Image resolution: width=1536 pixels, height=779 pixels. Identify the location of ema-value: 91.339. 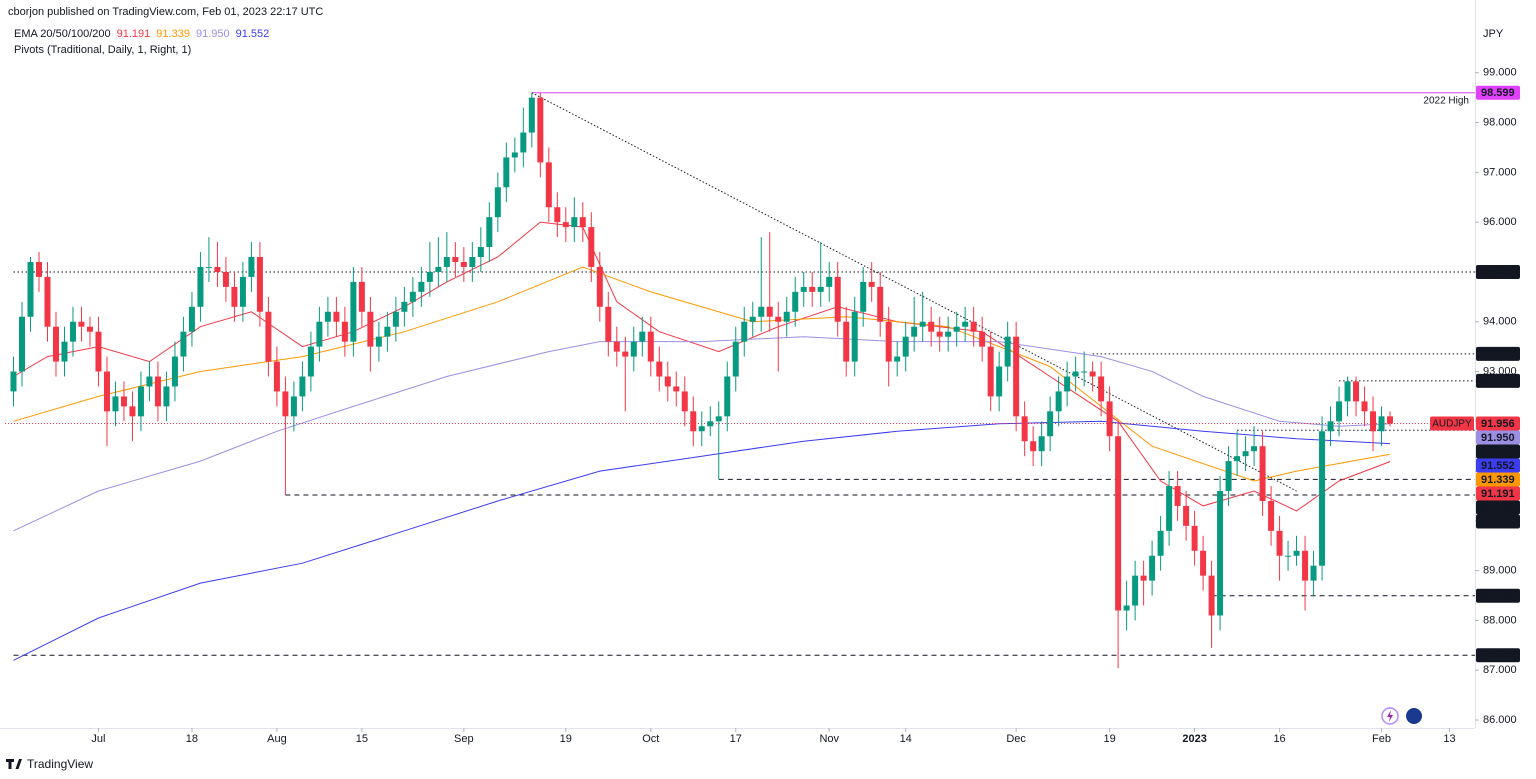
(173, 34).